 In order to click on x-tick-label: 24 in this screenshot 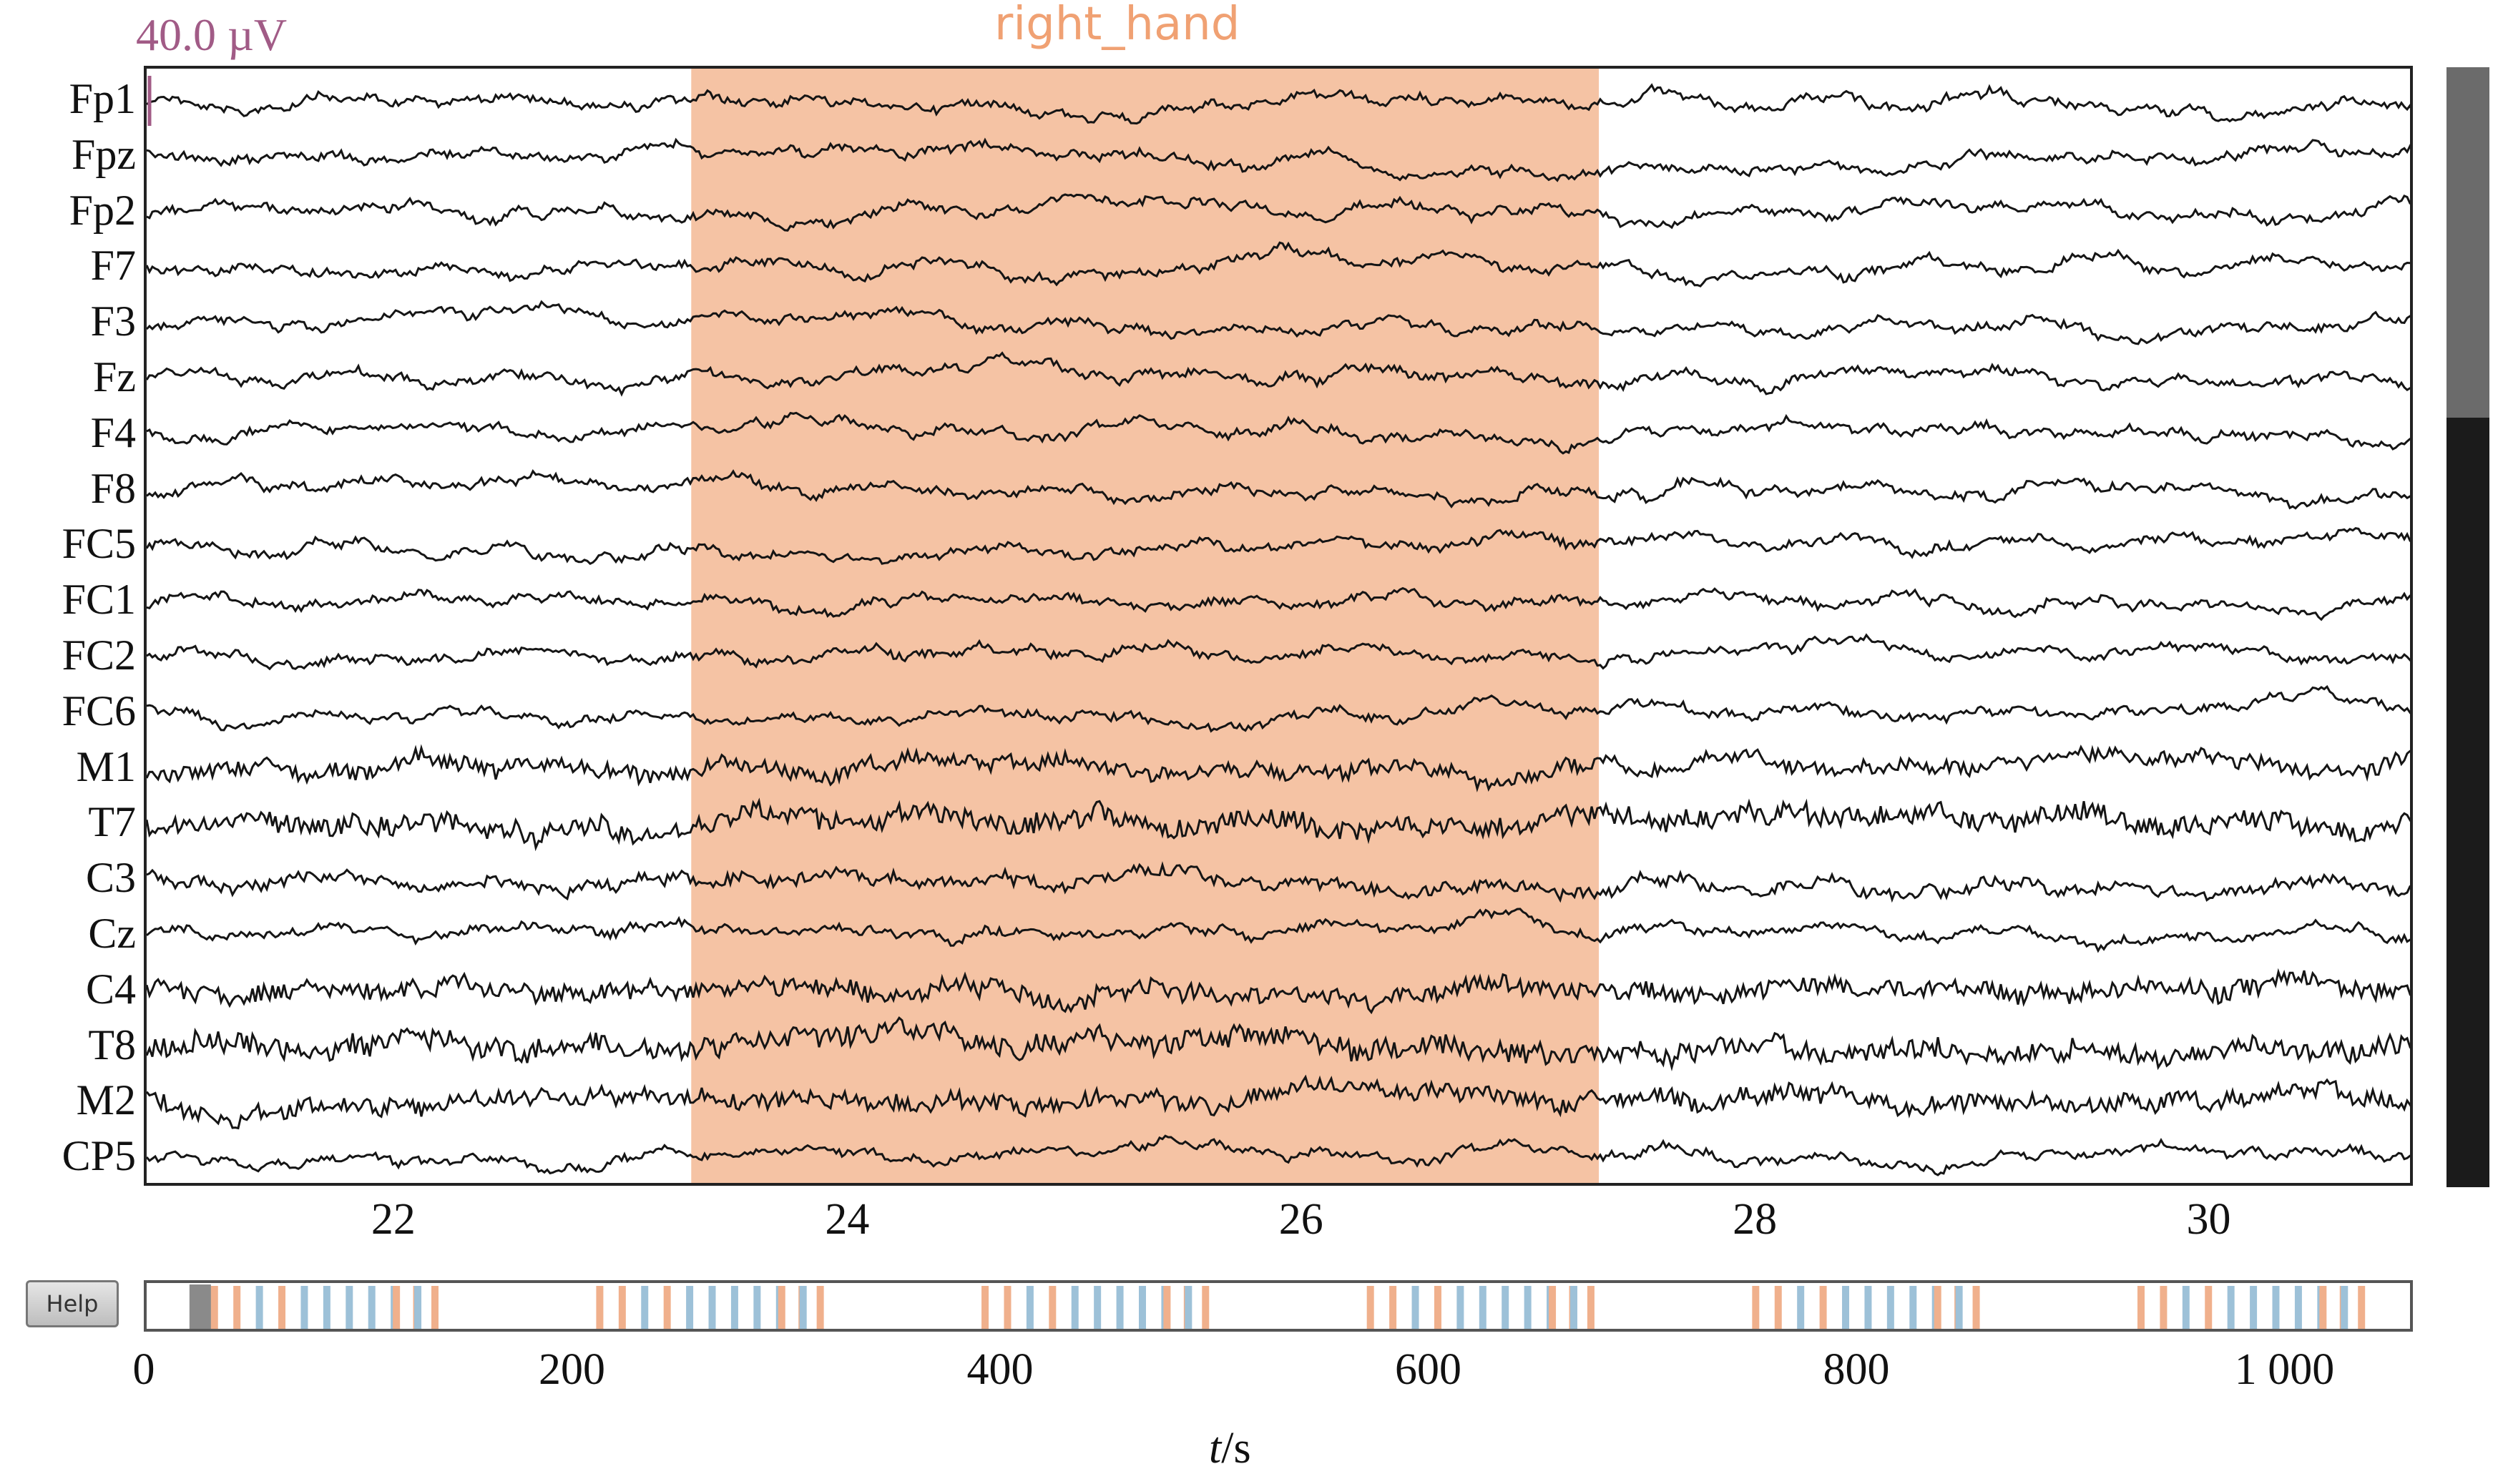, I will do `click(848, 1220)`.